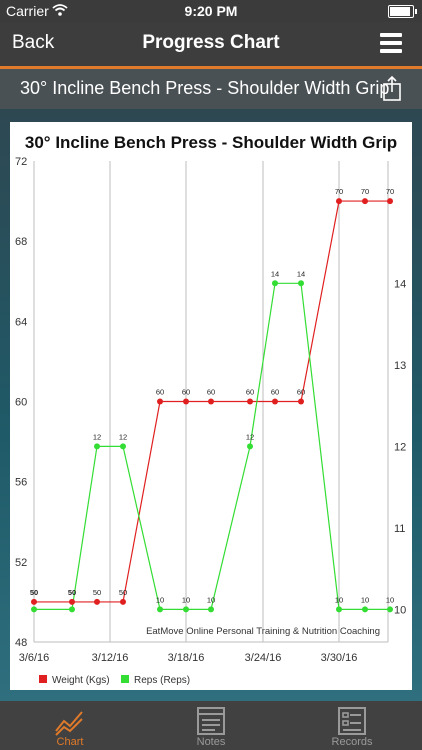 Image resolution: width=422 pixels, height=750 pixels. What do you see at coordinates (125, 679) in the screenshot?
I see `legend-swatch-reps` at bounding box center [125, 679].